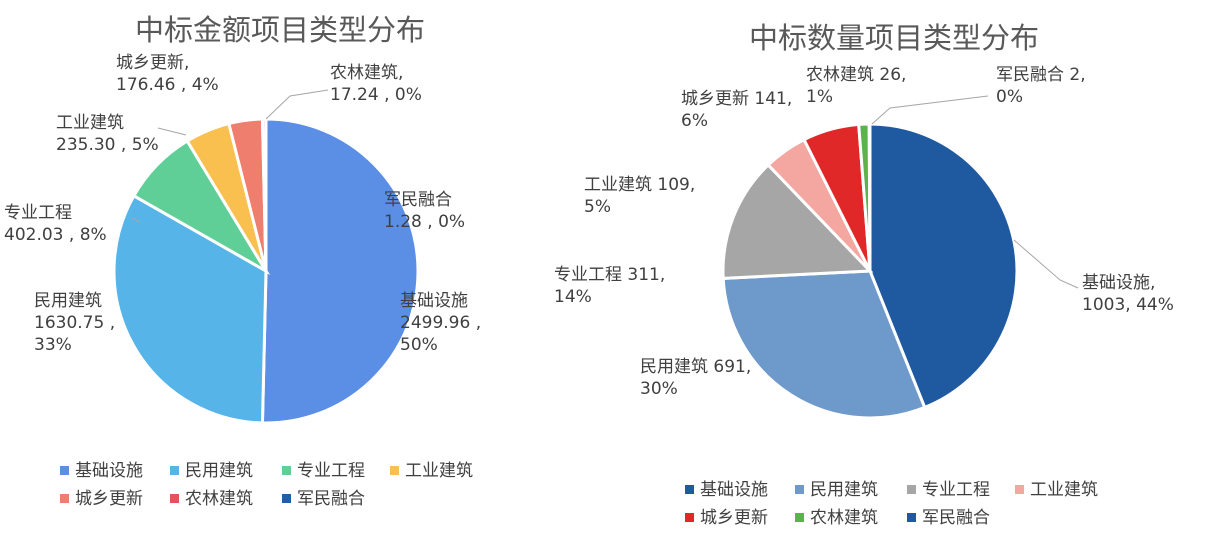  What do you see at coordinates (280, 30) in the screenshot?
I see `chart-title: 中标金额项目类型分布` at bounding box center [280, 30].